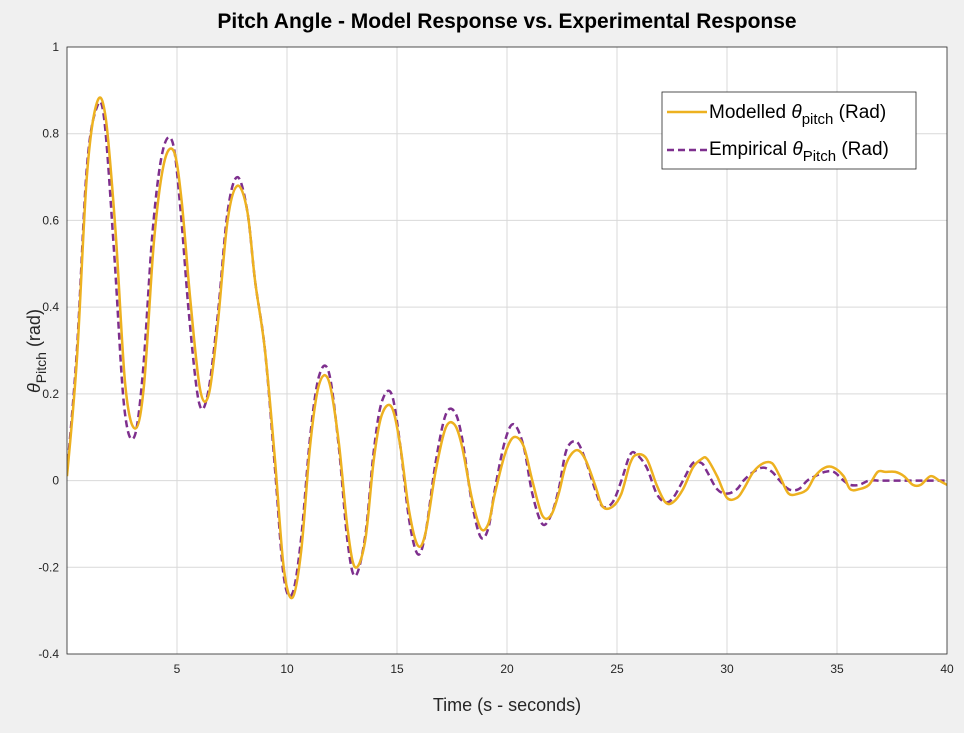 The image size is (964, 733). What do you see at coordinates (34, 330) in the screenshot?
I see `y-axis-label-unit: (rad)` at bounding box center [34, 330].